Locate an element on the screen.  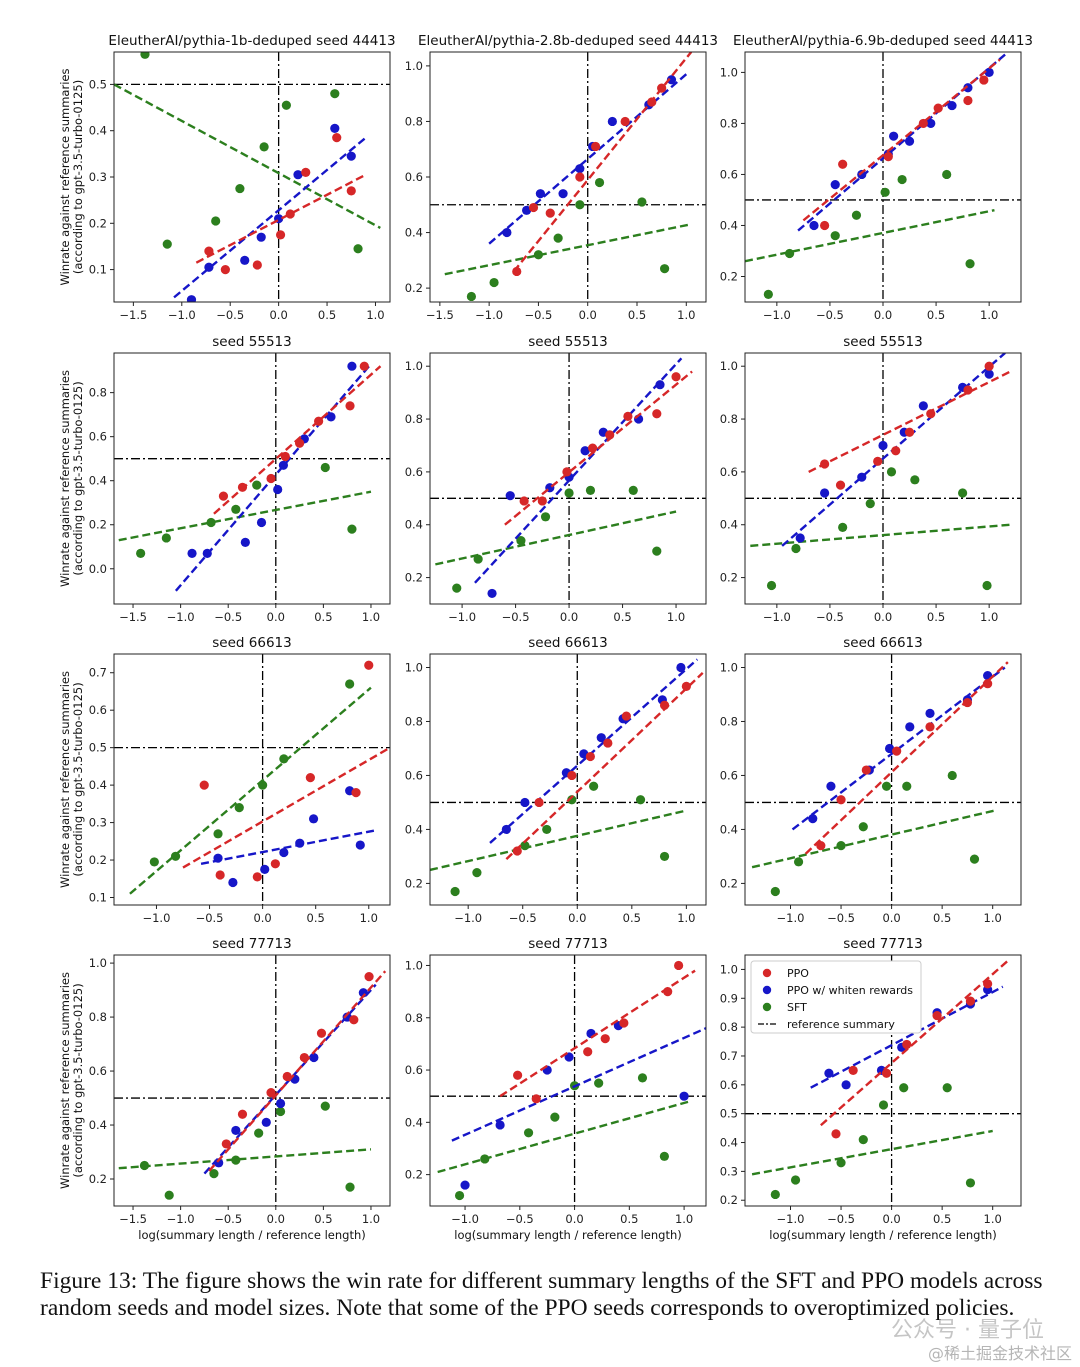
x-tick-label: 0.5 is located at coordinates (942, 1219).